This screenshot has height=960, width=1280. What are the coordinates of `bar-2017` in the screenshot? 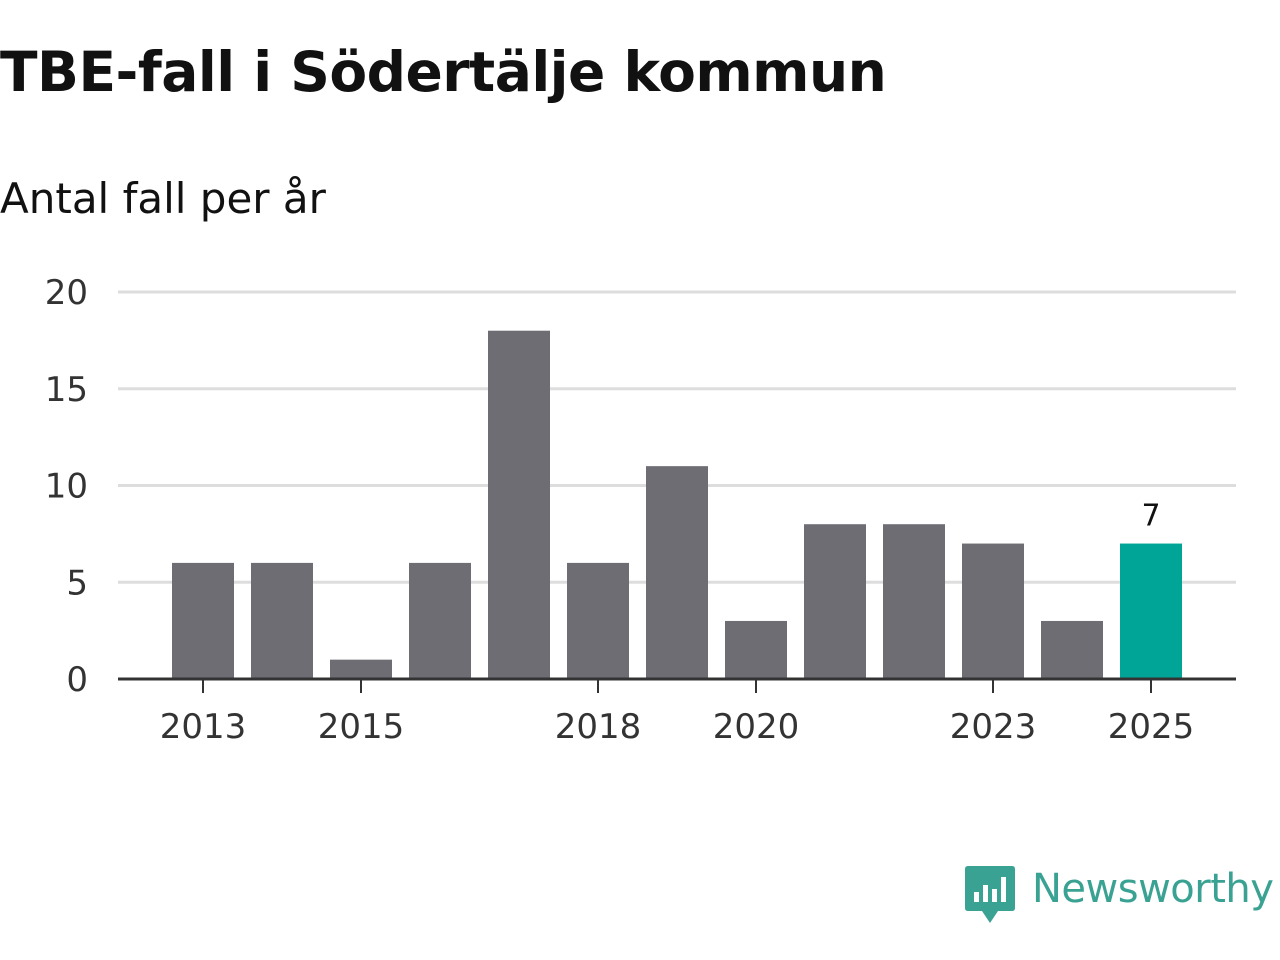 It's located at (519, 504).